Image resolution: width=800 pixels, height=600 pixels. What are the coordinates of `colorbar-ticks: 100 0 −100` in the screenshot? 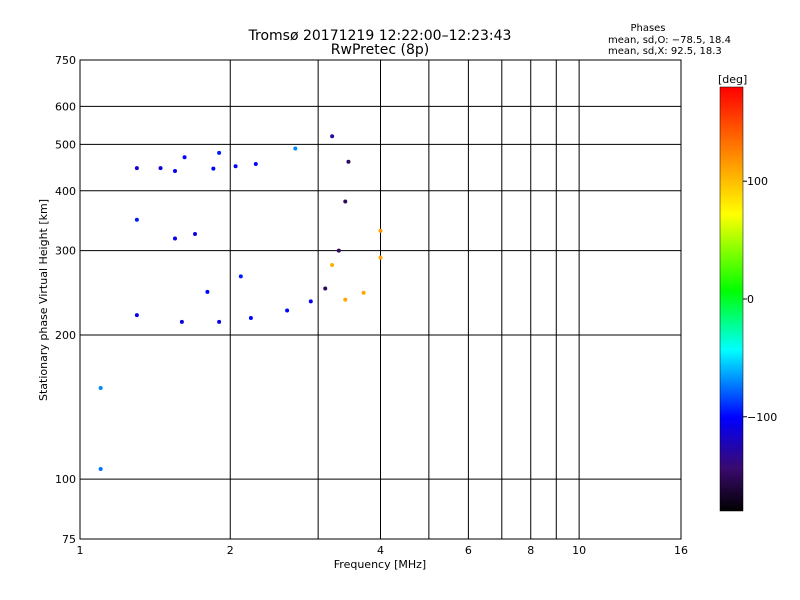 It's located at (760, 299).